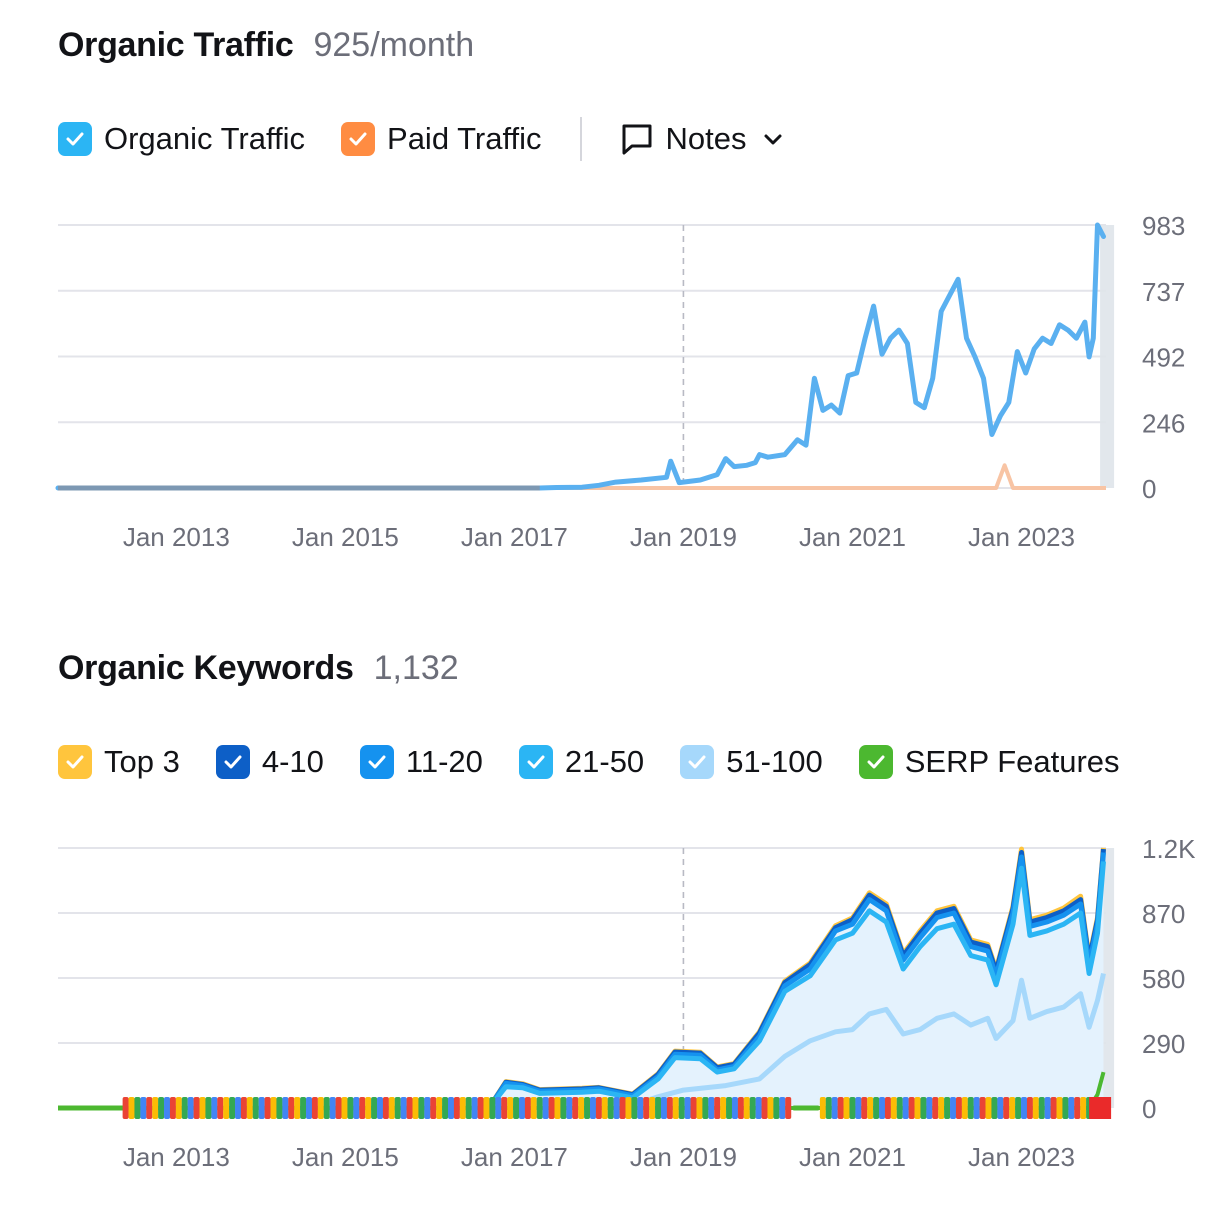  Describe the element at coordinates (1012, 761) in the screenshot. I see `legend-label: SERP Features` at that location.